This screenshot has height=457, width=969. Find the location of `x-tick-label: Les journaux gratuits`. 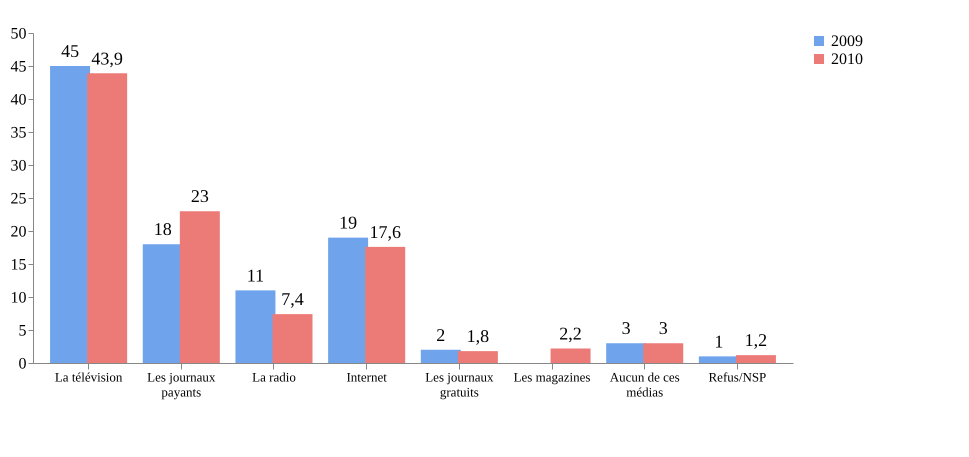

x-tick-label: Les journaux gratuits is located at coordinates (459, 385).